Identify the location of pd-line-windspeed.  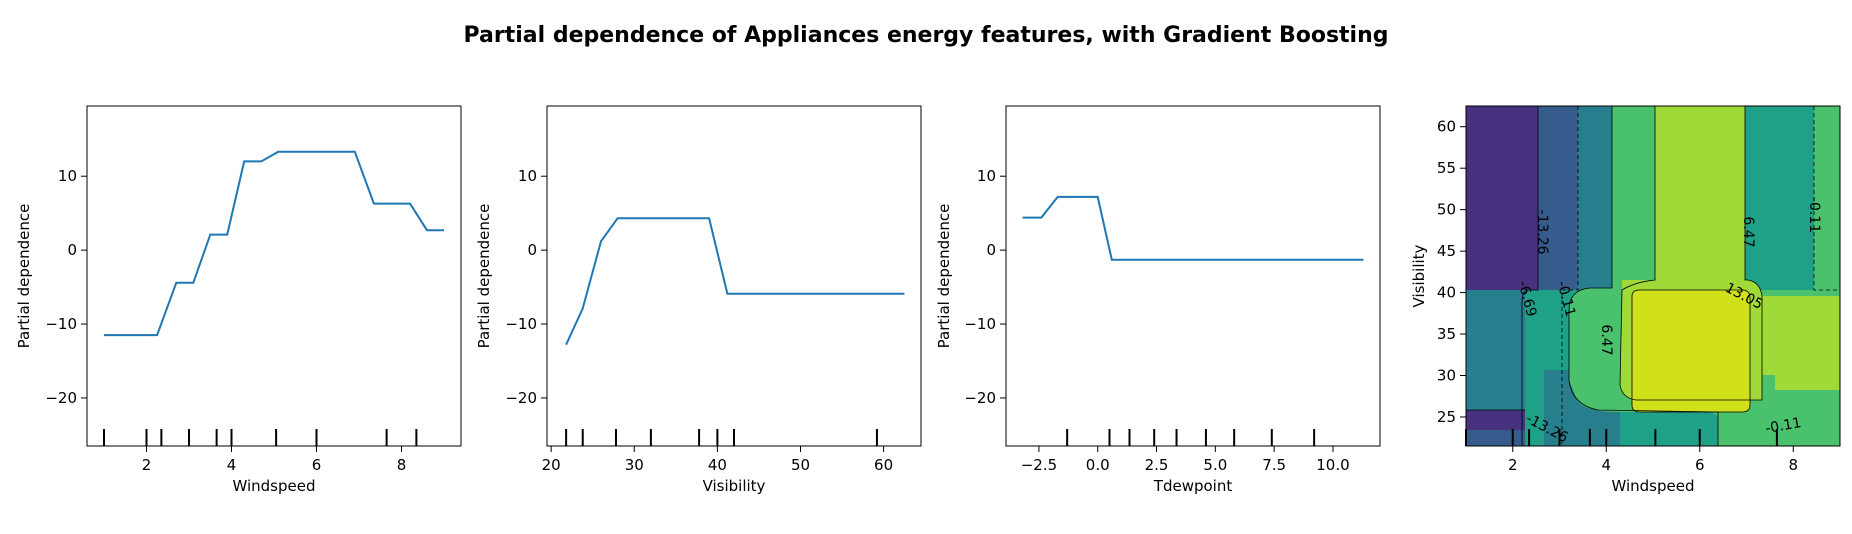
(274, 243).